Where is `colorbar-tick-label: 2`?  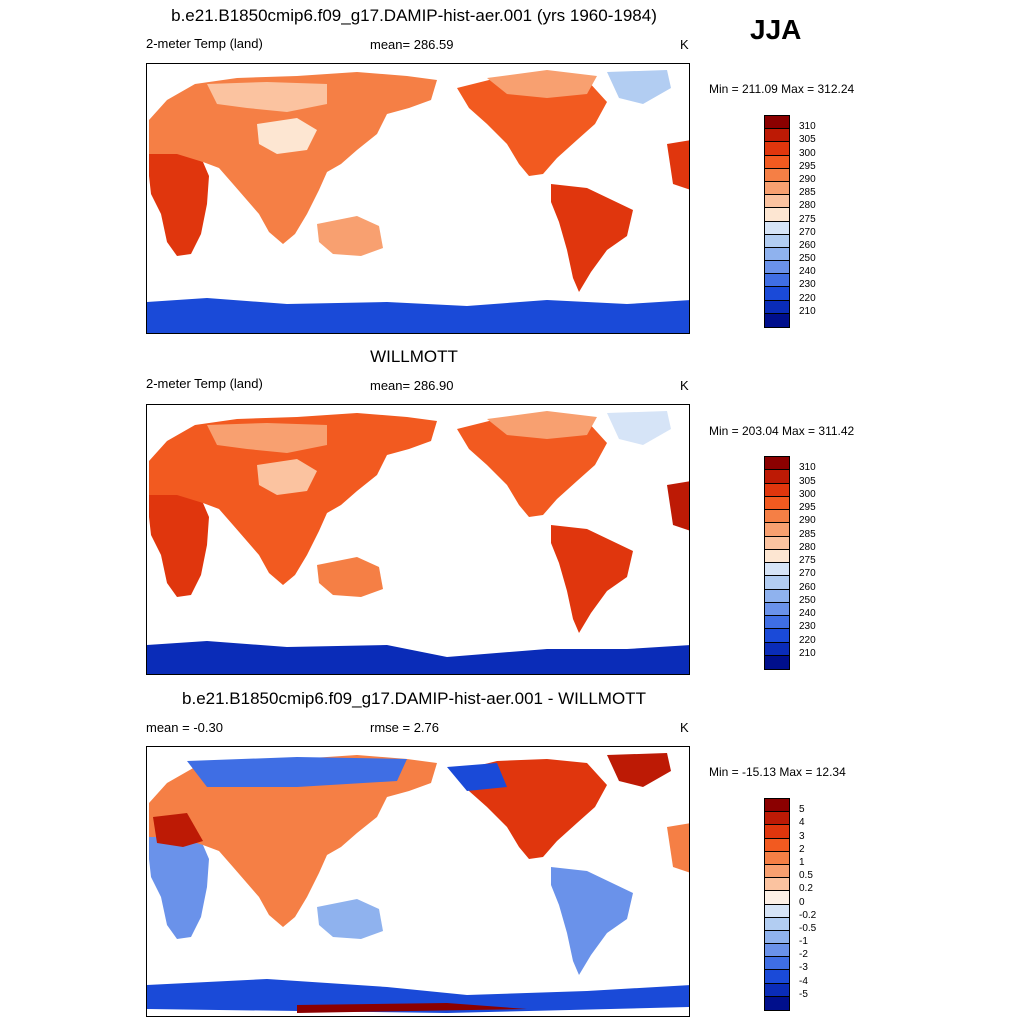 colorbar-tick-label: 2 is located at coordinates (802, 849).